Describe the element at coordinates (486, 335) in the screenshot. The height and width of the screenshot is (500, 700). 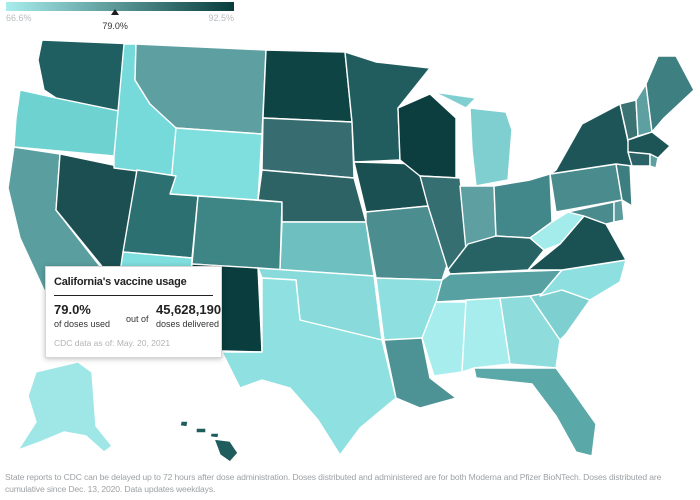
I see `state-al` at that location.